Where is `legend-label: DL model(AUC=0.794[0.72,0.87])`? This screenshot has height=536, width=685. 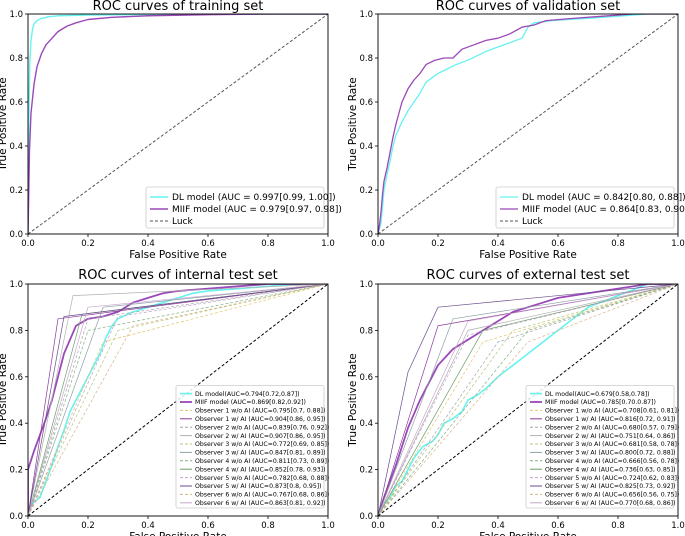 legend-label: DL model(AUC=0.794[0.72,0.87]) is located at coordinates (247, 394).